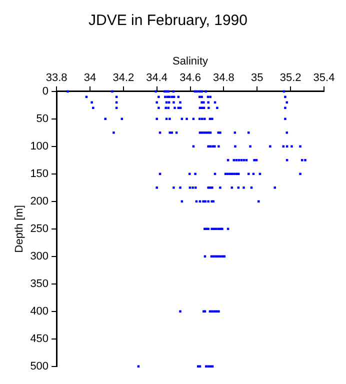 The height and width of the screenshot is (384, 346). I want to click on x-tick-label: 33.8, so click(57, 78).